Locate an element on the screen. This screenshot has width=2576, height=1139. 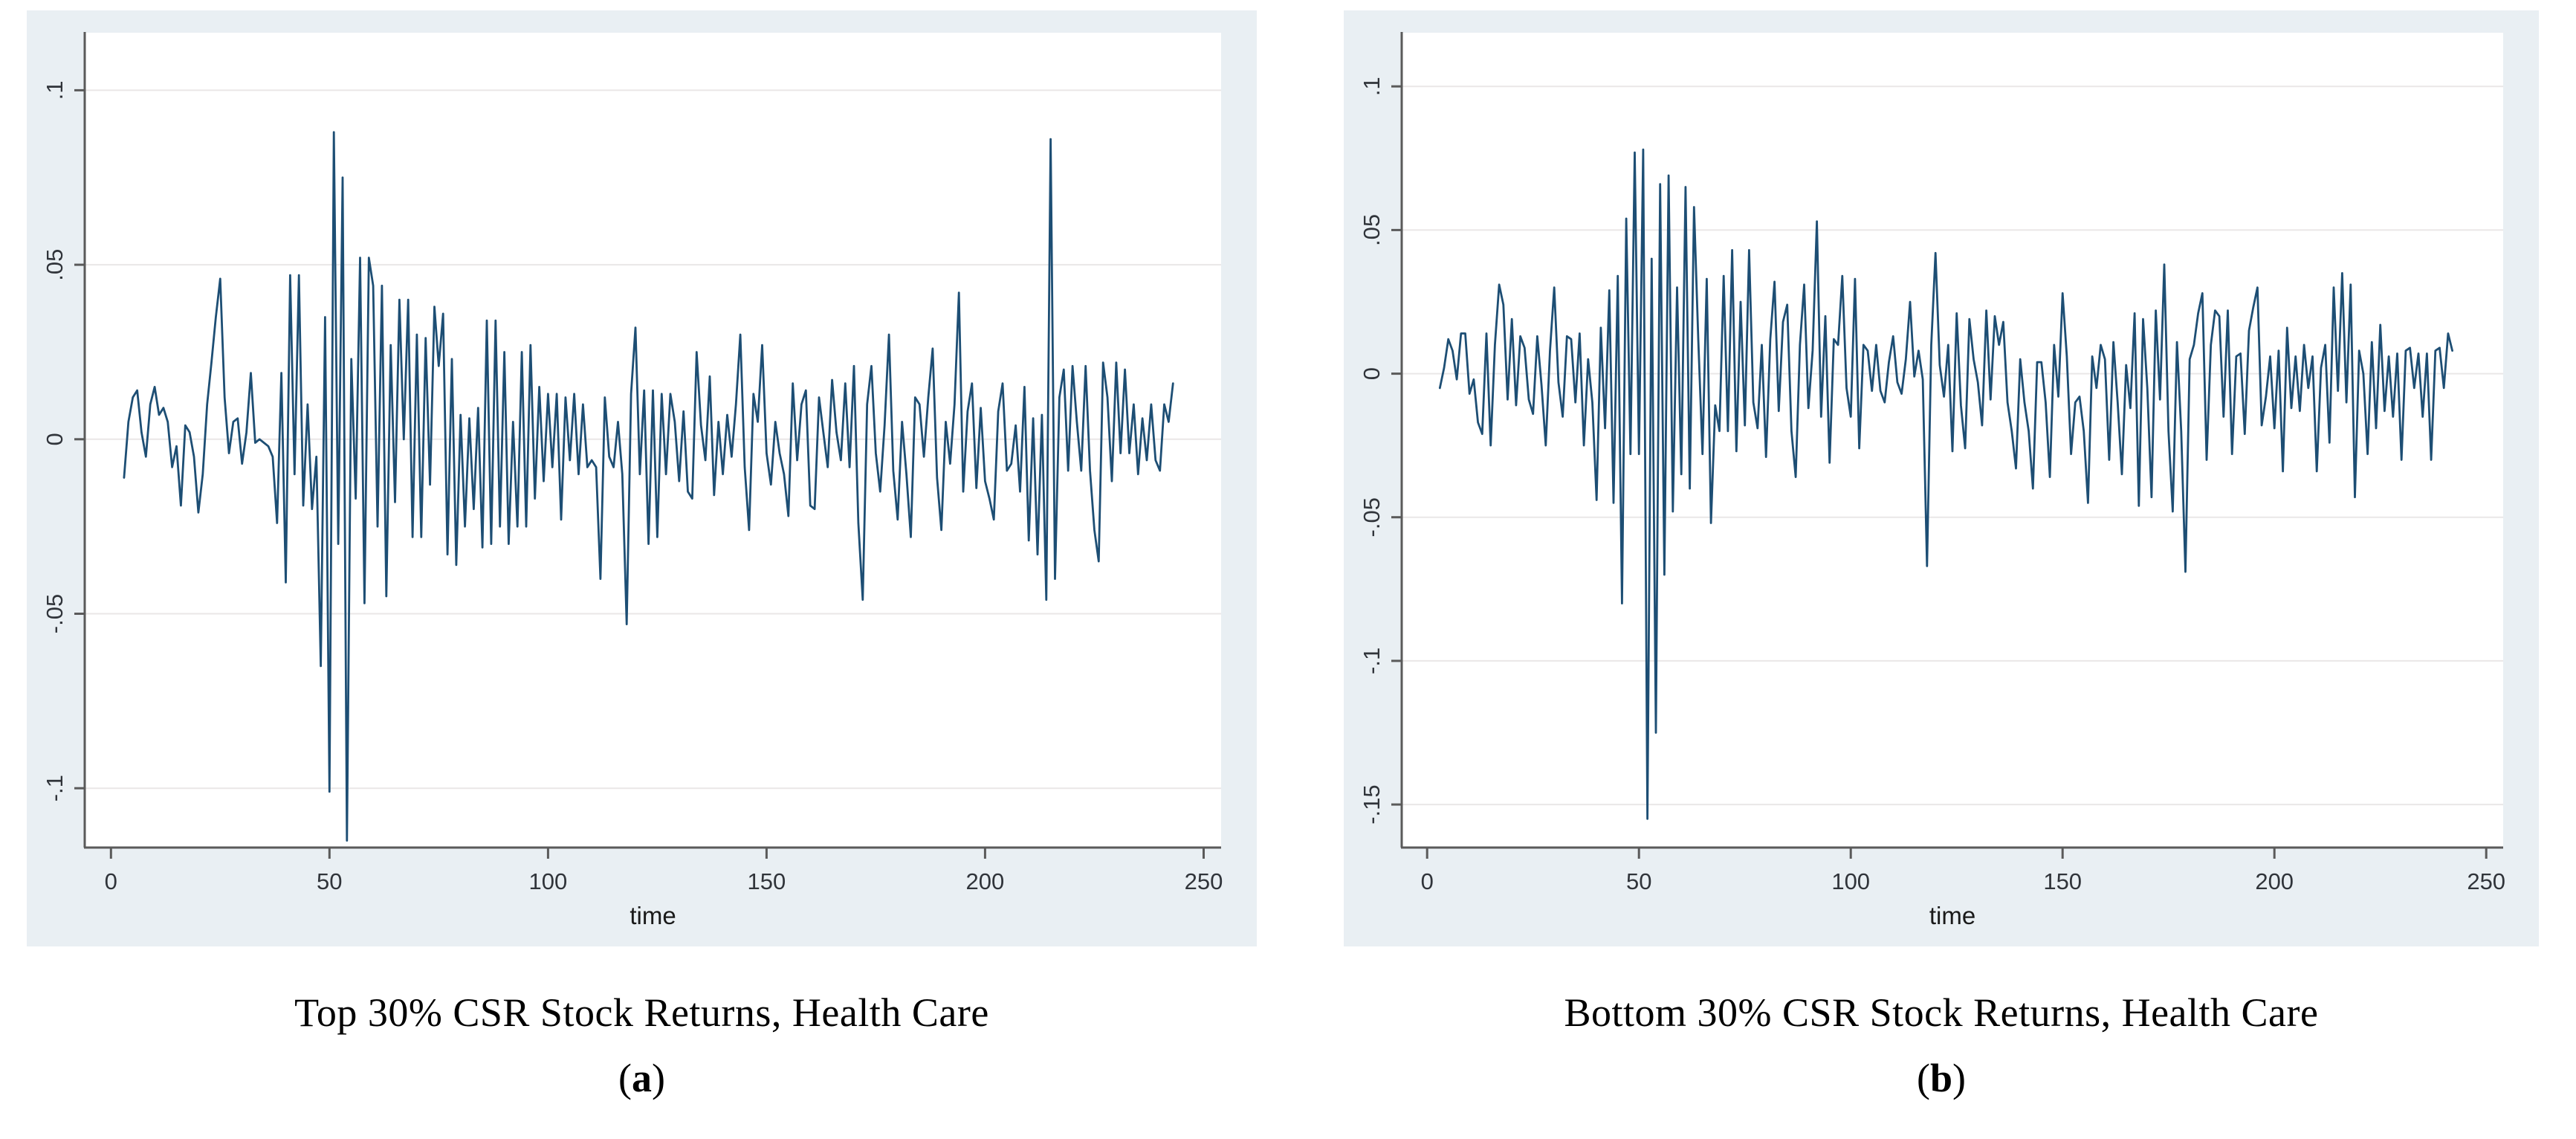
chart-caption: Top 30% CSR Stock Returns, Health Care is located at coordinates (641, 1013).